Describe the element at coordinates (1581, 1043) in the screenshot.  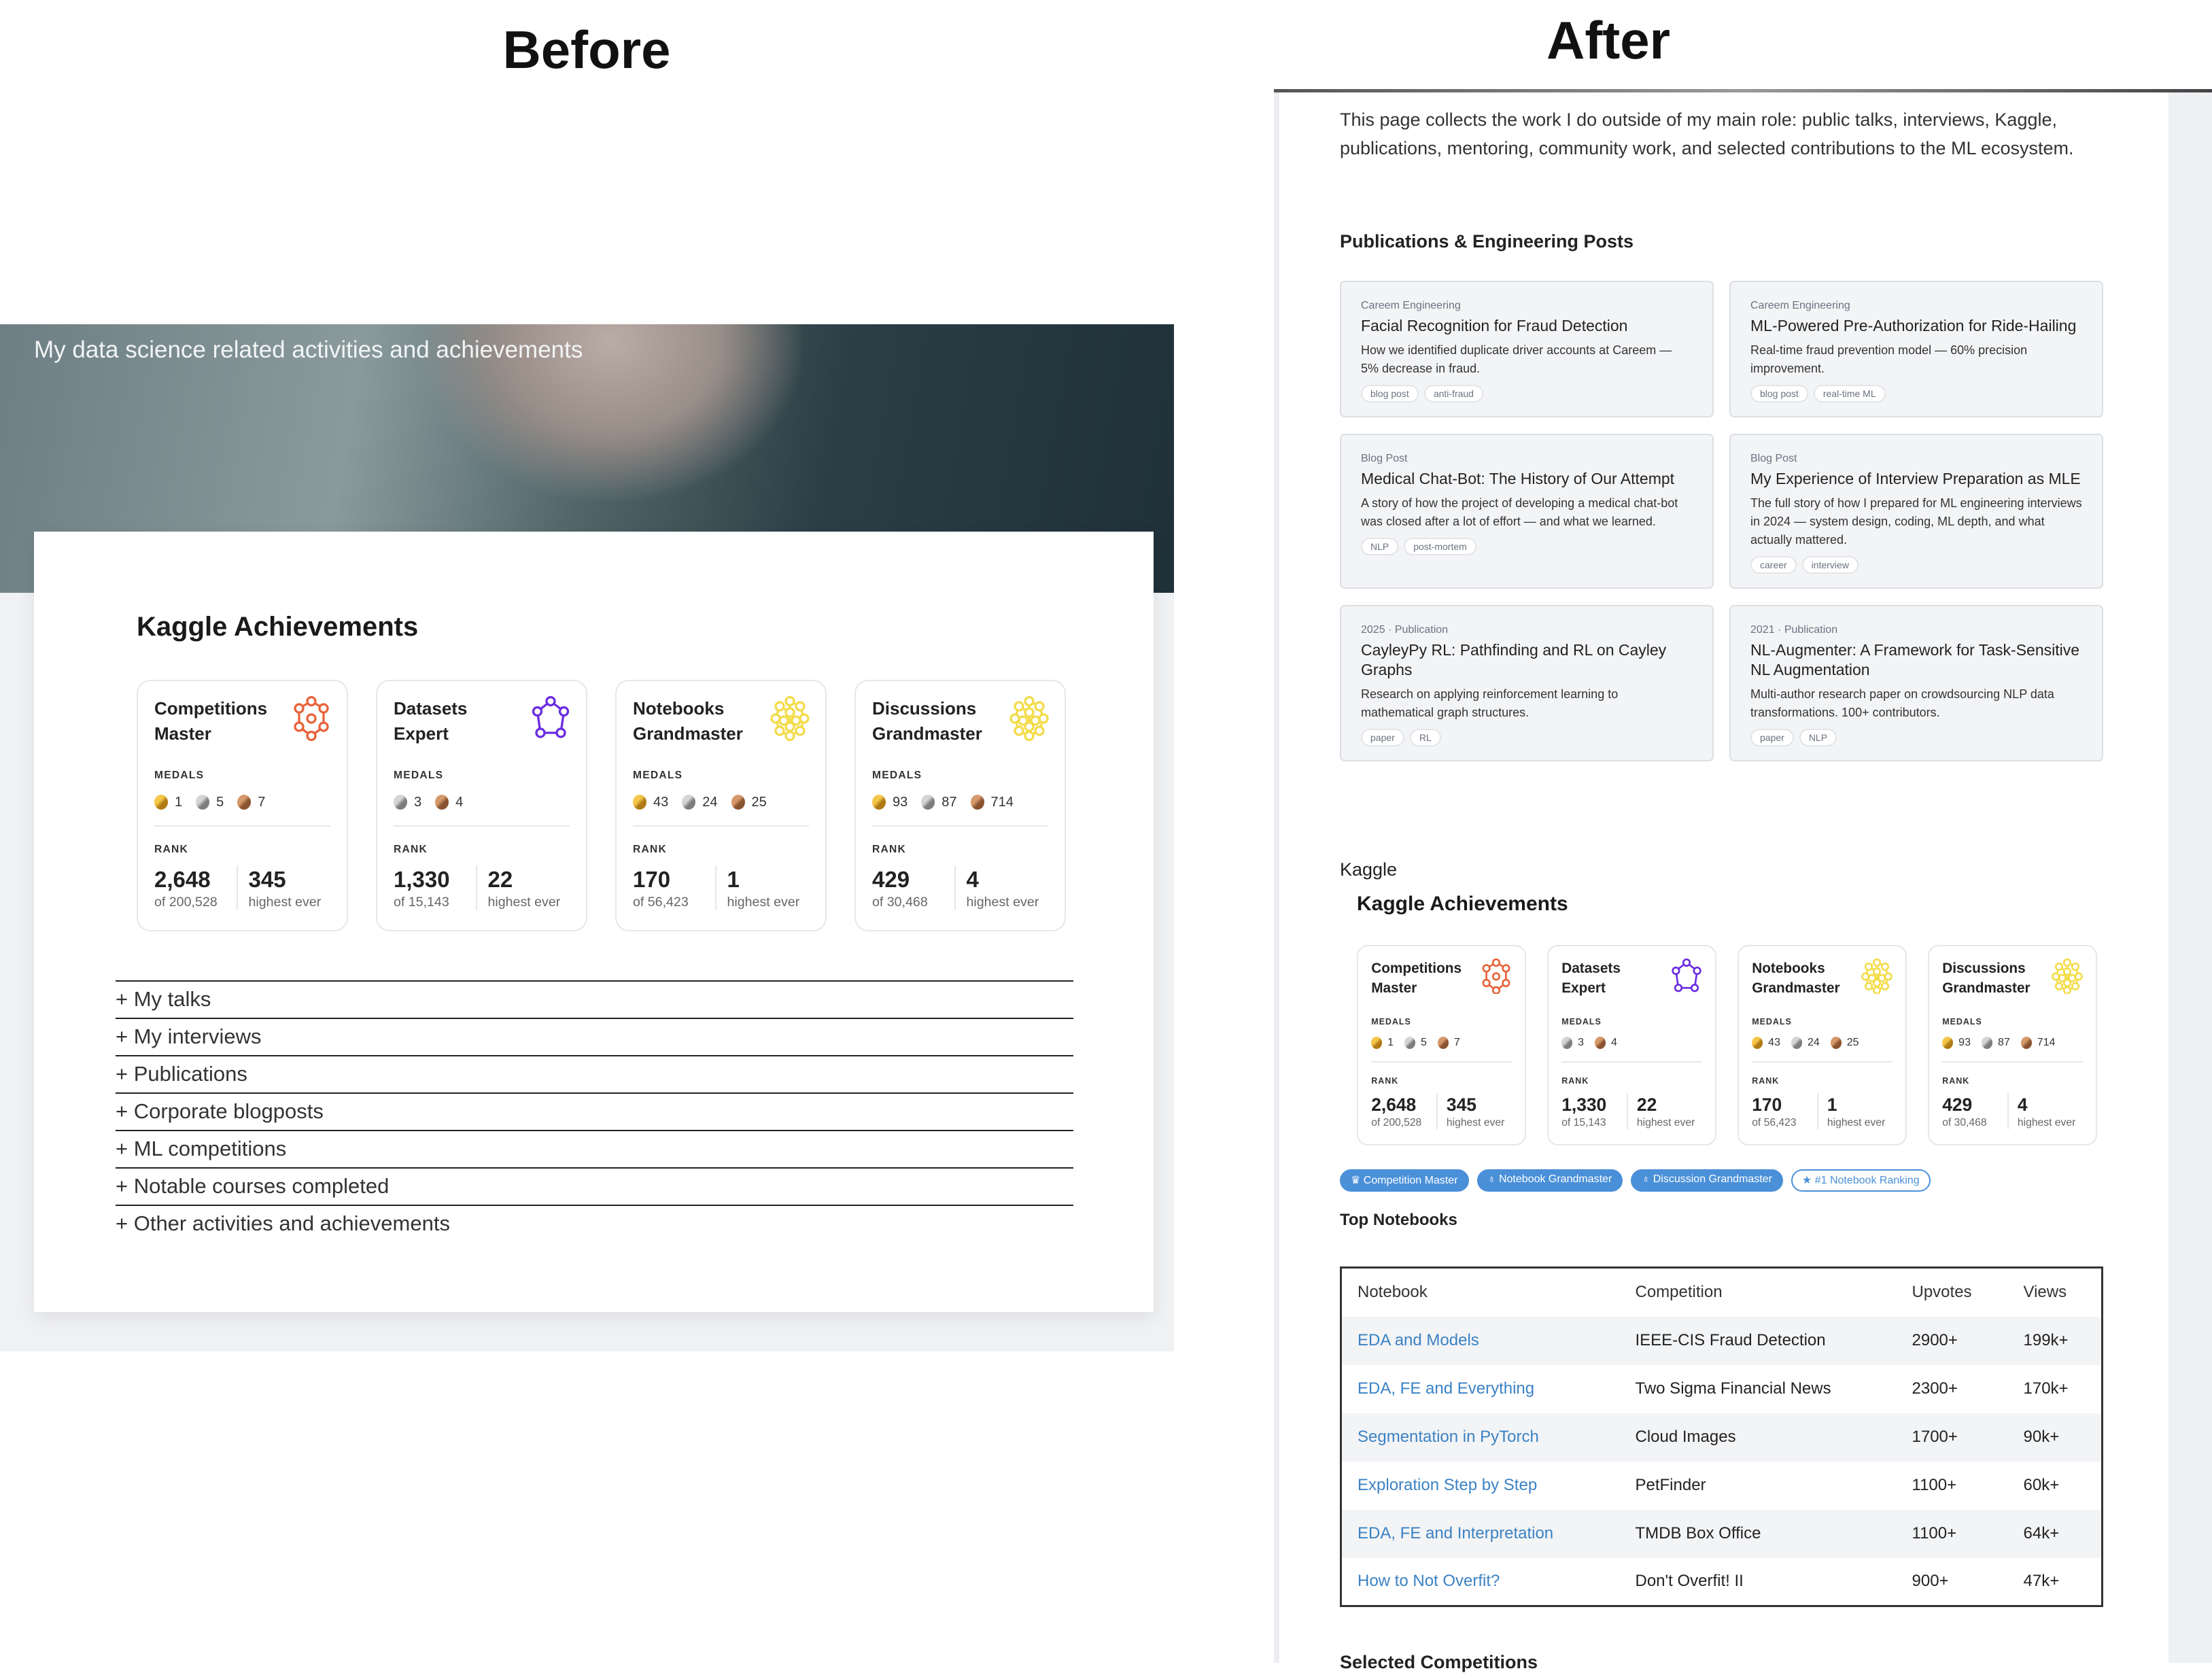
I see `medal-count: 3` at that location.